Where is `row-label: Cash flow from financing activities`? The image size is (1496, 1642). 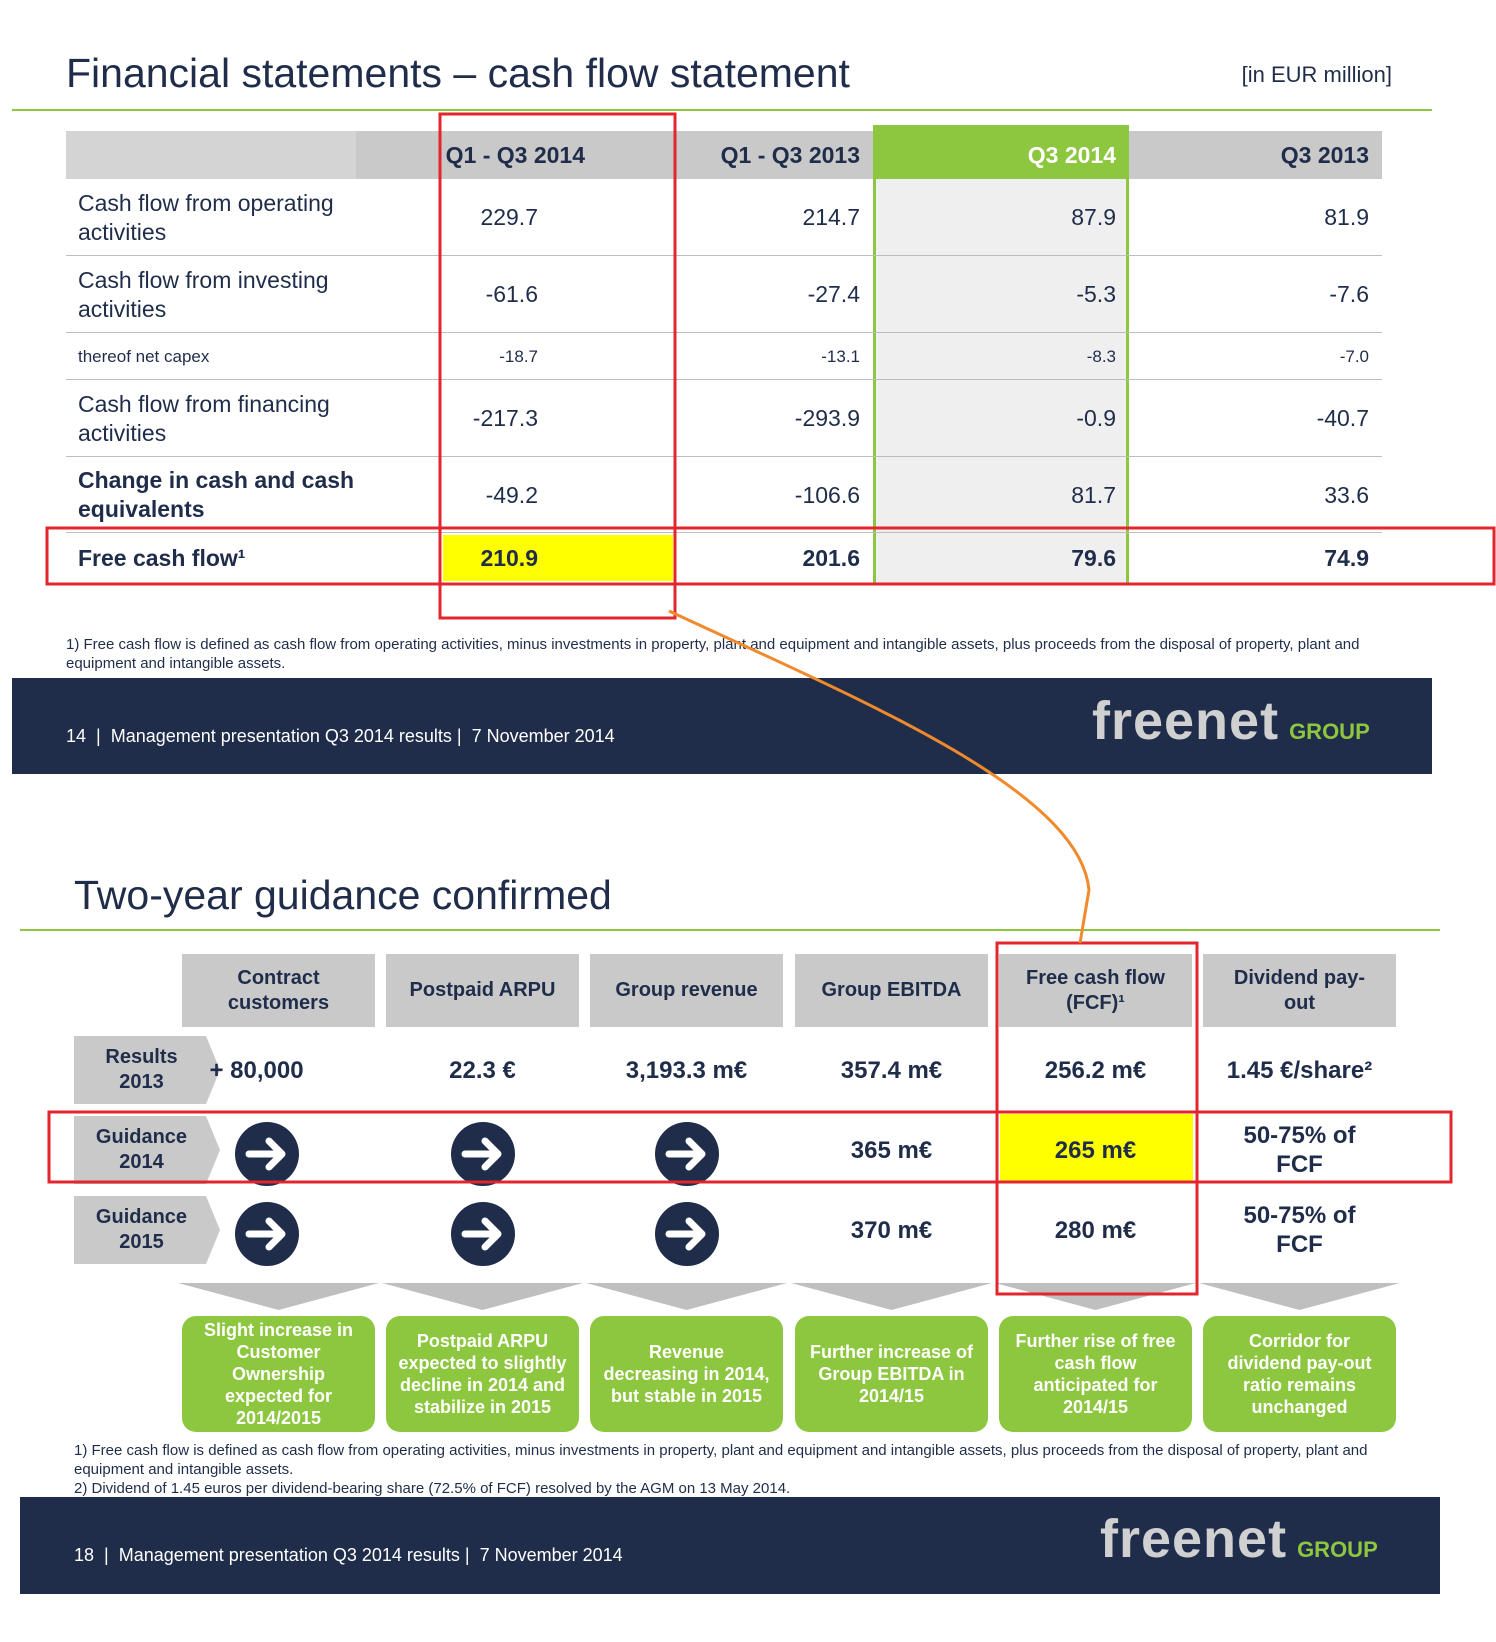 row-label: Cash flow from financing activities is located at coordinates (204, 418).